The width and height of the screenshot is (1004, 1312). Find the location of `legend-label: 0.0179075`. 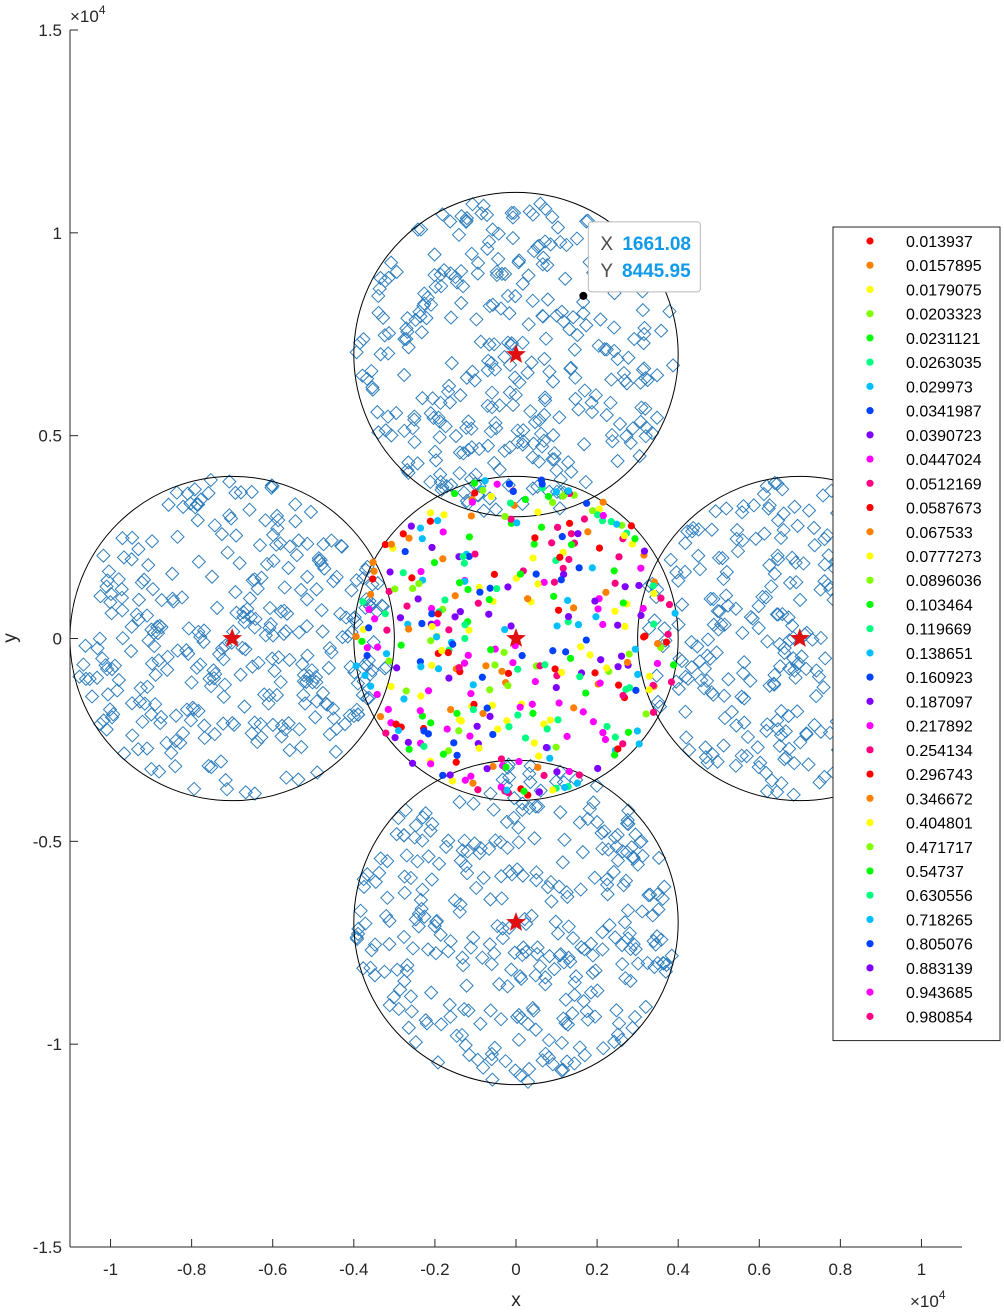

legend-label: 0.0179075 is located at coordinates (944, 290).